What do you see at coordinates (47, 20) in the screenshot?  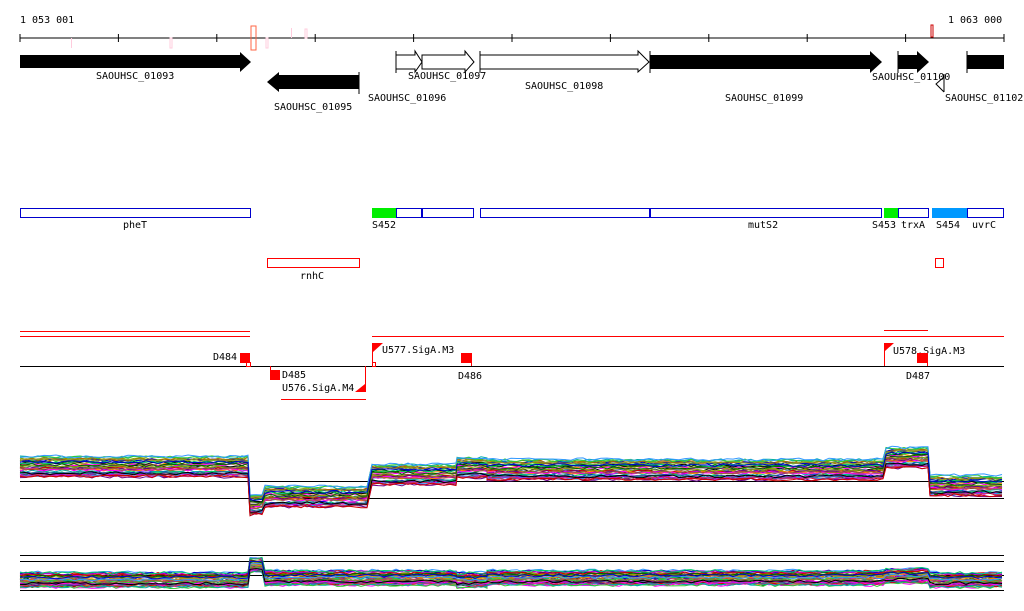 I see `ruler-start-label: 1 053 001` at bounding box center [47, 20].